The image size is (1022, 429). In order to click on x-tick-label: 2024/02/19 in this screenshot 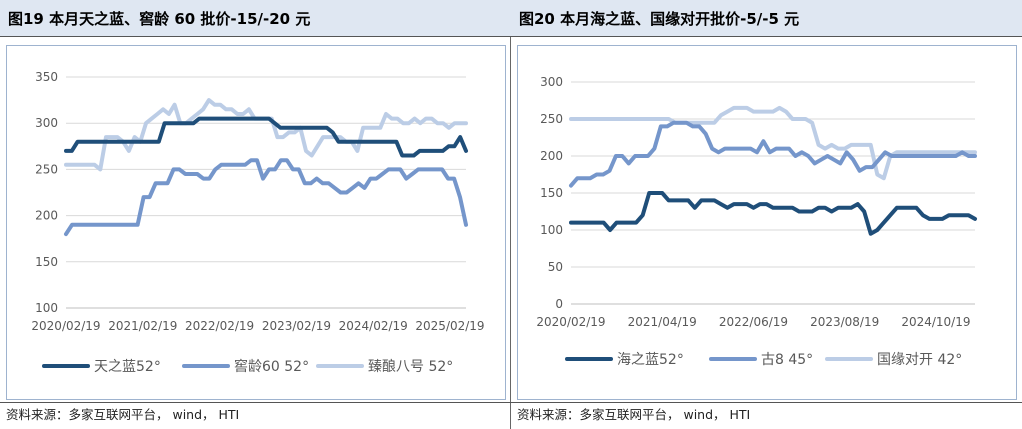, I will do `click(373, 326)`.